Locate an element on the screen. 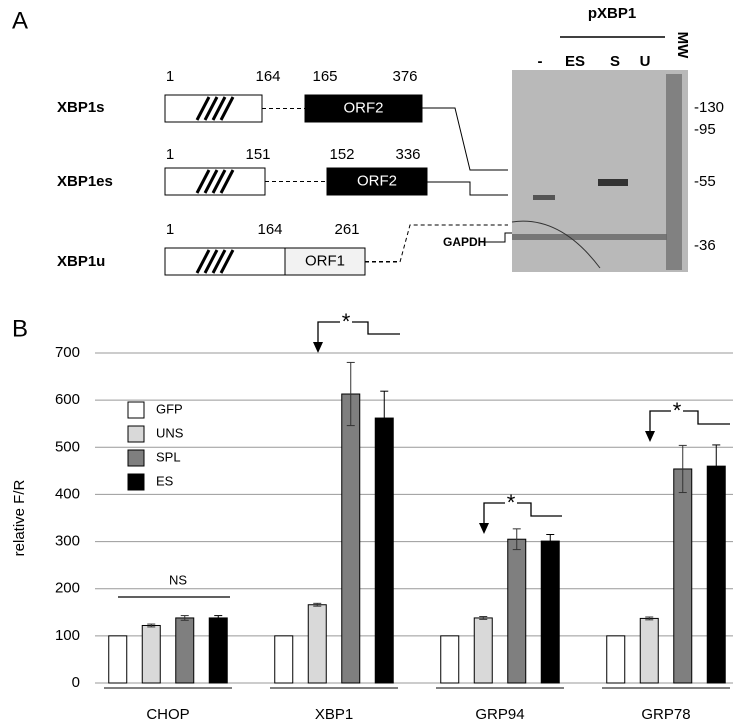 Image resolution: width=733 pixels, height=723 pixels. gapdh-pointer is located at coordinates (497, 237).